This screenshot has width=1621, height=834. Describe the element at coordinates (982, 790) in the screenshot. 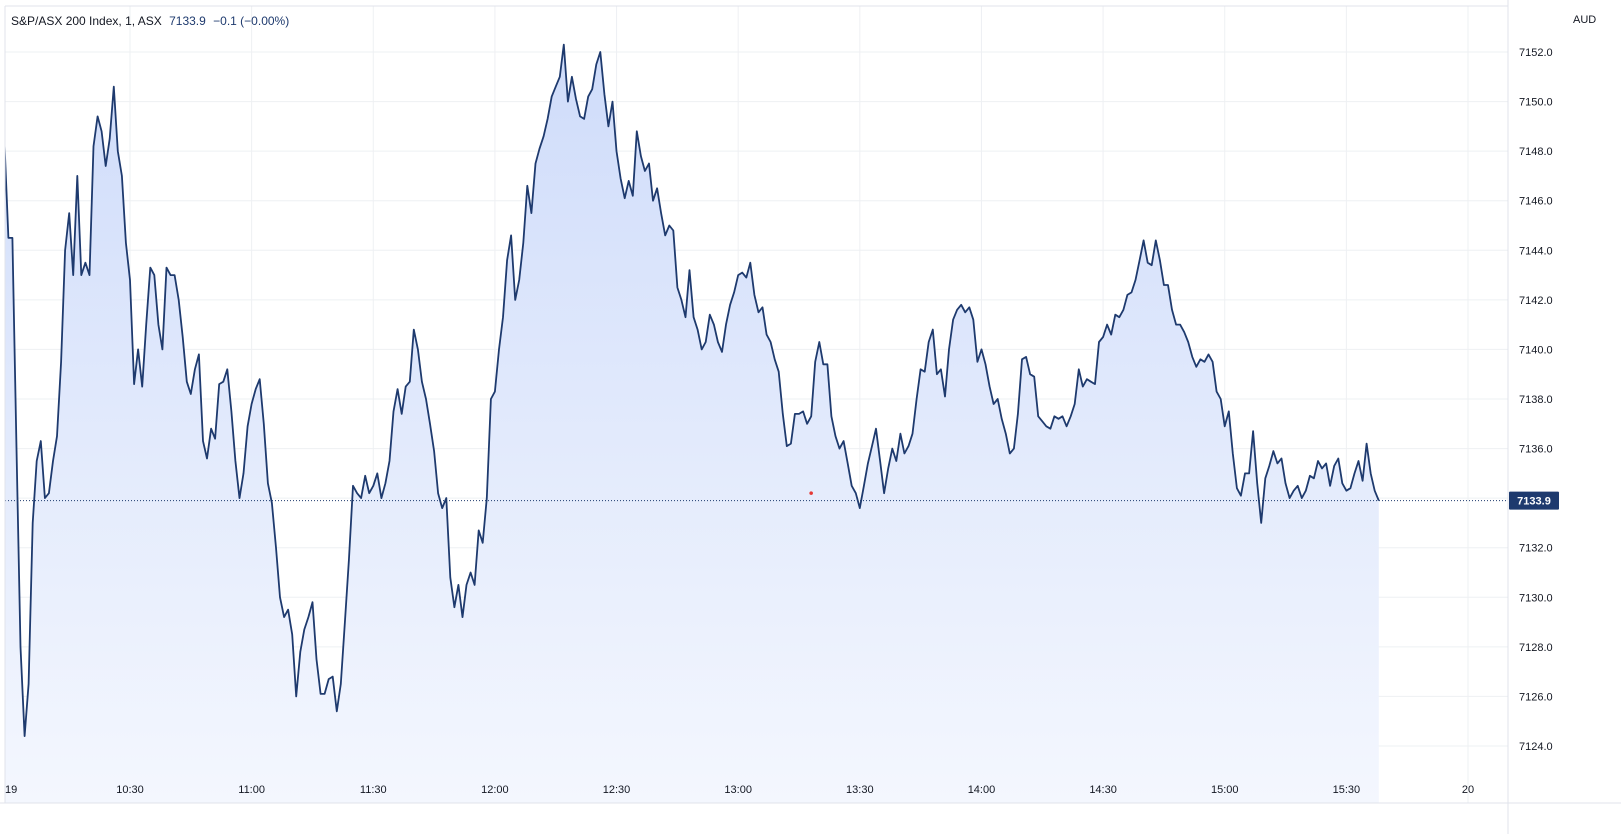

I see `x-tick-label: 14:00` at that location.